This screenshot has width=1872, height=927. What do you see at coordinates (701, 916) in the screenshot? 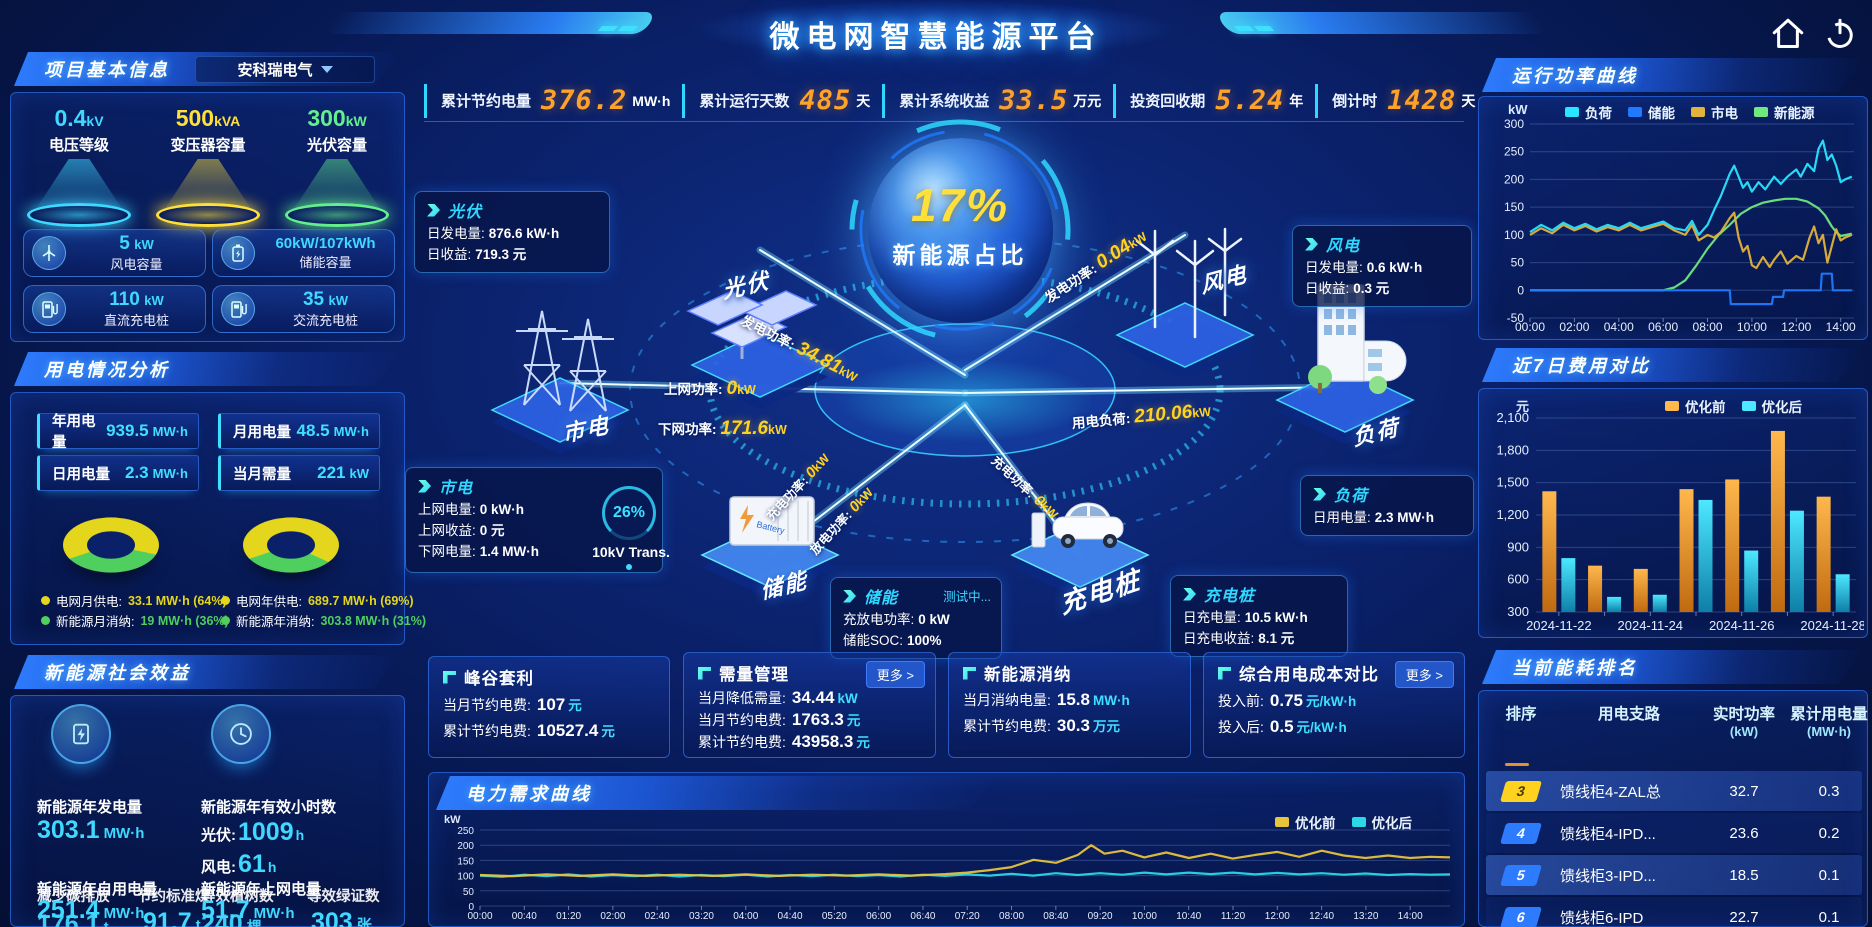
I see `svg-text: 03:20` at bounding box center [701, 916].